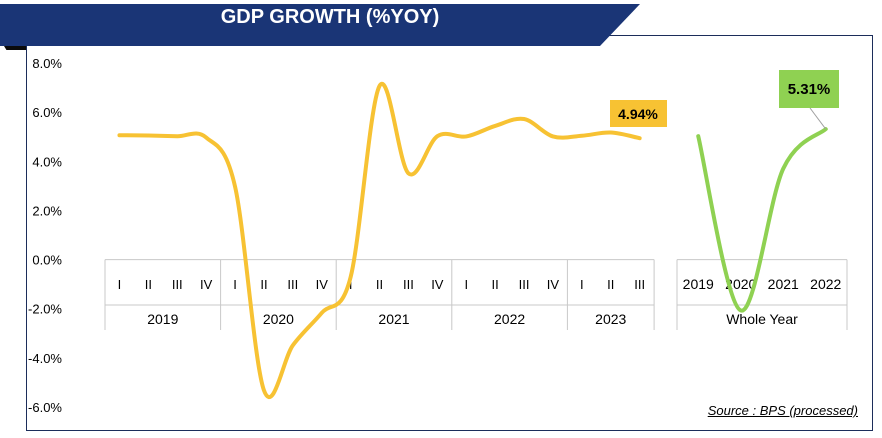 The height and width of the screenshot is (438, 882). What do you see at coordinates (818, 118) in the screenshot?
I see `callout-annual-leader` at bounding box center [818, 118].